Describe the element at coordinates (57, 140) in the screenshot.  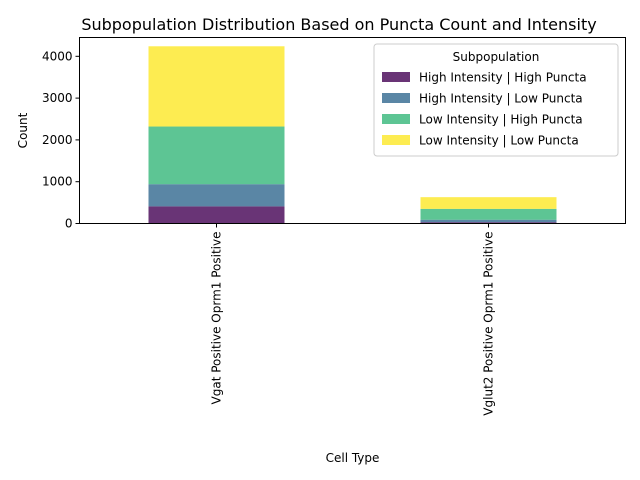
I see `y-tick-label: 2000` at that location.